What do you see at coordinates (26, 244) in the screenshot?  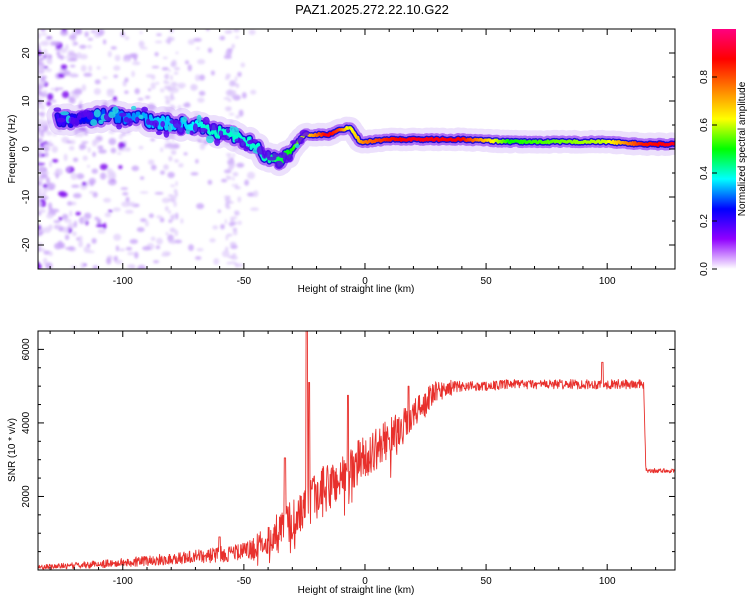 I see `spectrogram-y-tick-label: -20` at bounding box center [26, 244].